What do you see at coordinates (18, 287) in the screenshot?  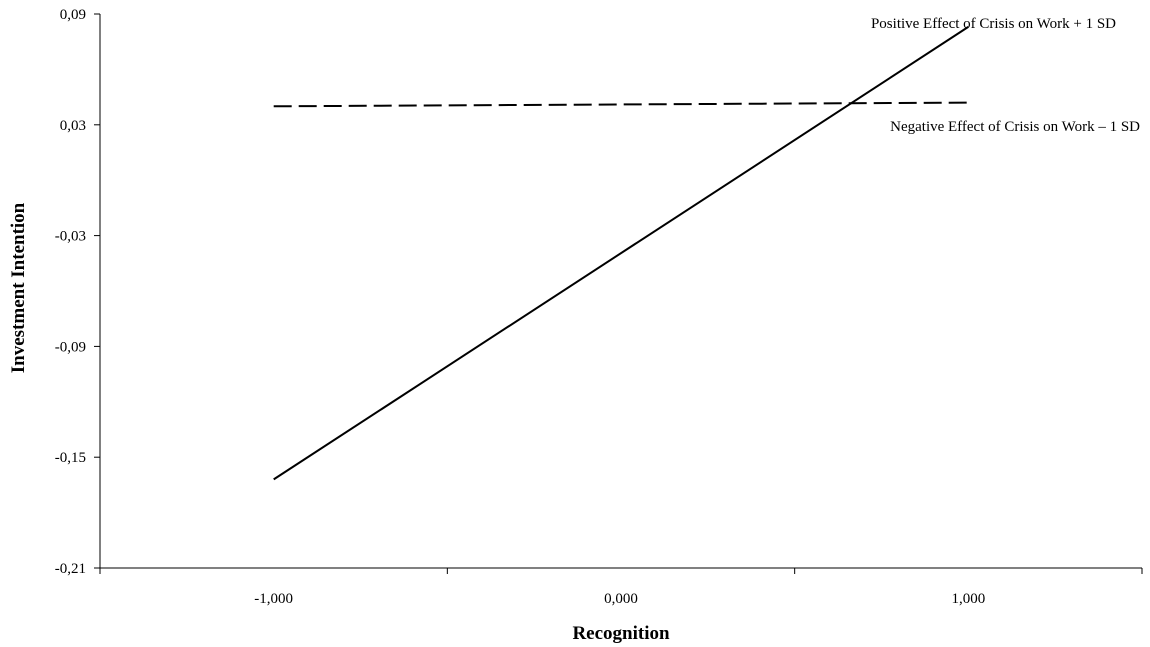 I see `y-axis-title: Investment Intention` at bounding box center [18, 287].